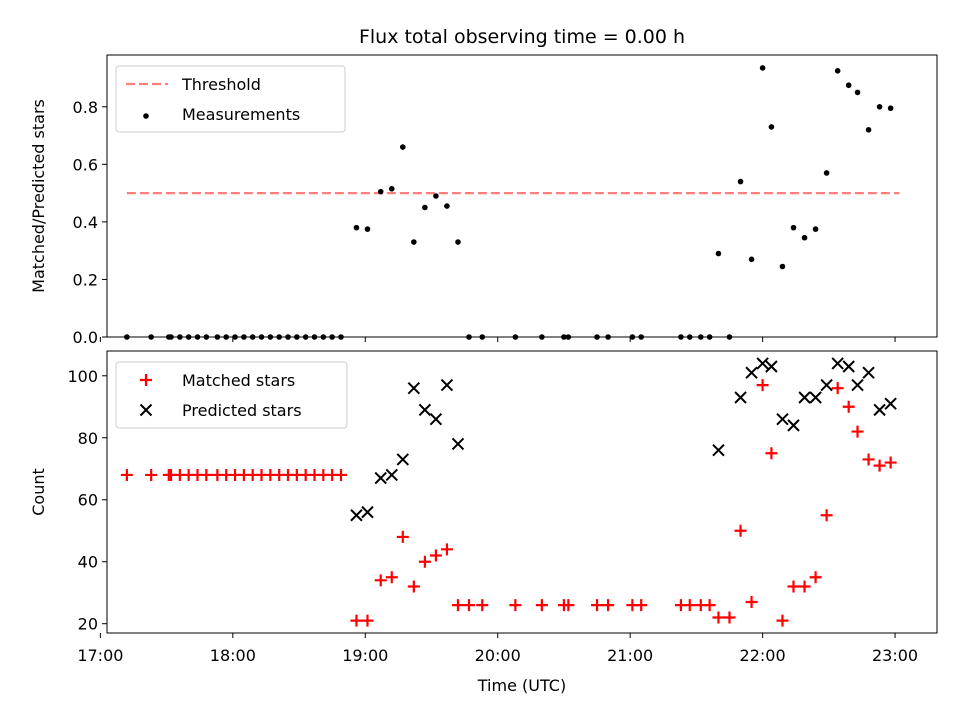 Image resolution: width=960 pixels, height=725 pixels. Describe the element at coordinates (623, 439) in the screenshot. I see `series-predicted-stars` at that location.